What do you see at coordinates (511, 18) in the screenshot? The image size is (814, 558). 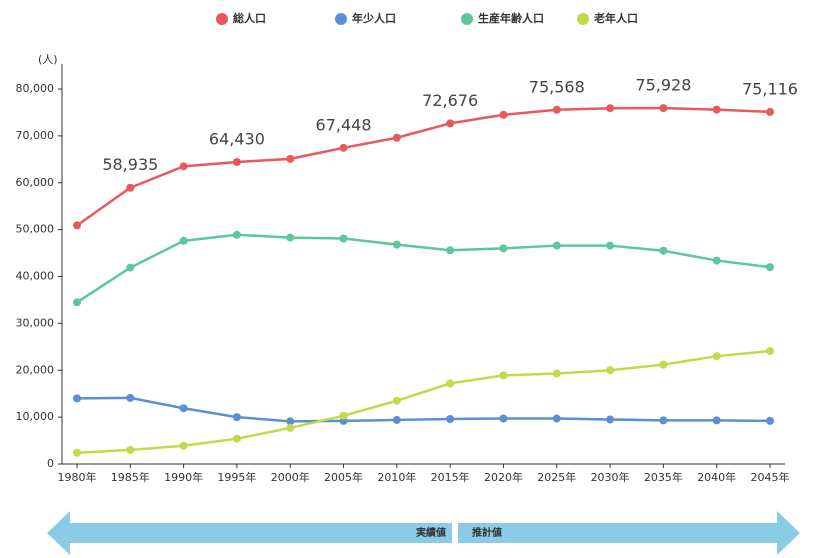 I see `legend-label: 生産年齢人口` at bounding box center [511, 18].